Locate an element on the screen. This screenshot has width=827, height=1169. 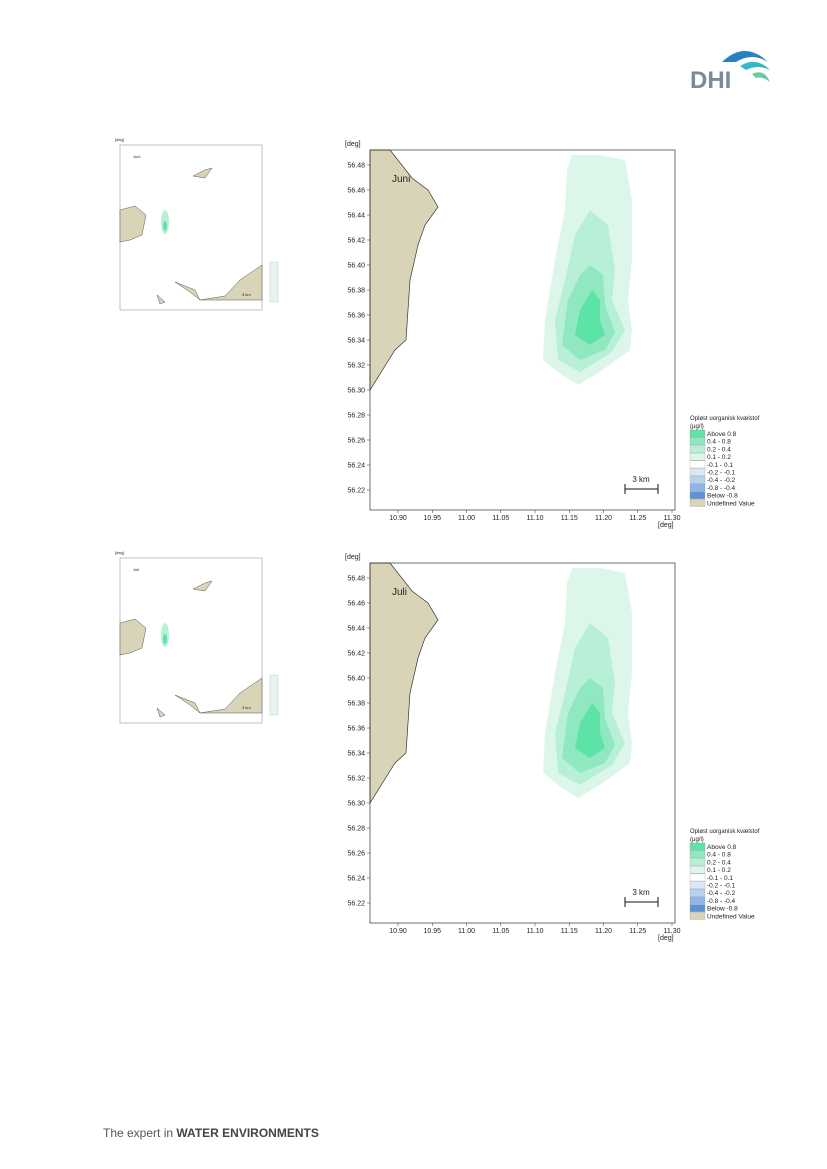
footer: The expert in WATER ENVIRONMENTS is located at coordinates (211, 1133).